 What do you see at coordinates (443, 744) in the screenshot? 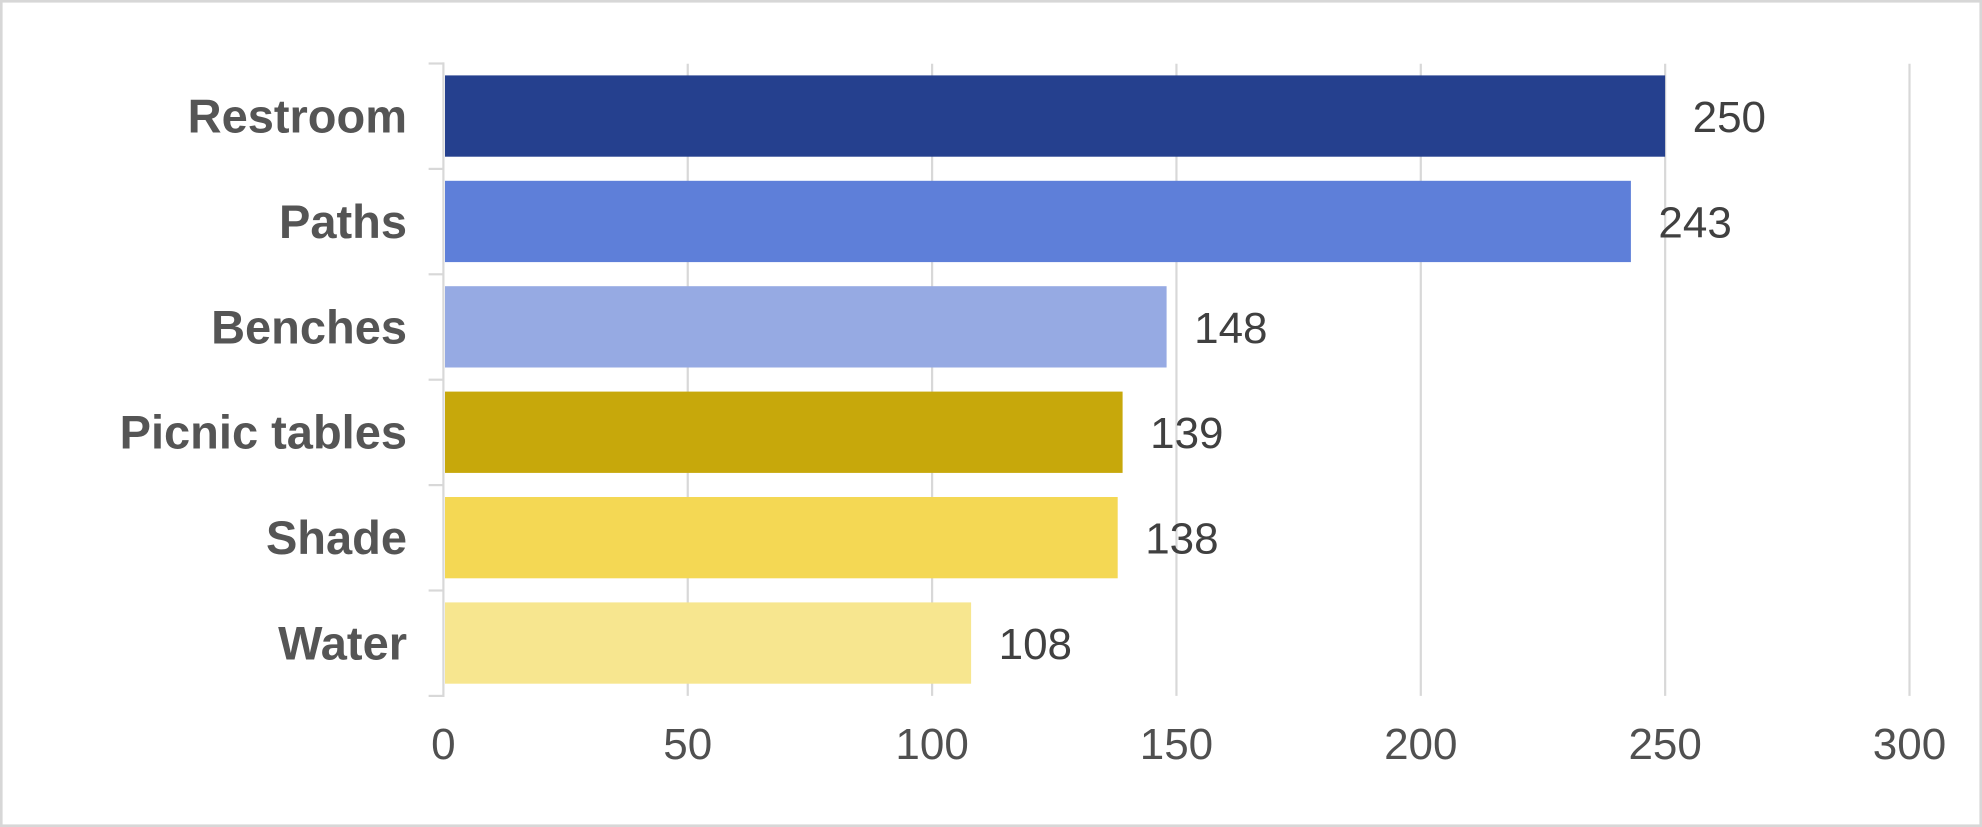
I see `svg-text: 0` at bounding box center [443, 744].